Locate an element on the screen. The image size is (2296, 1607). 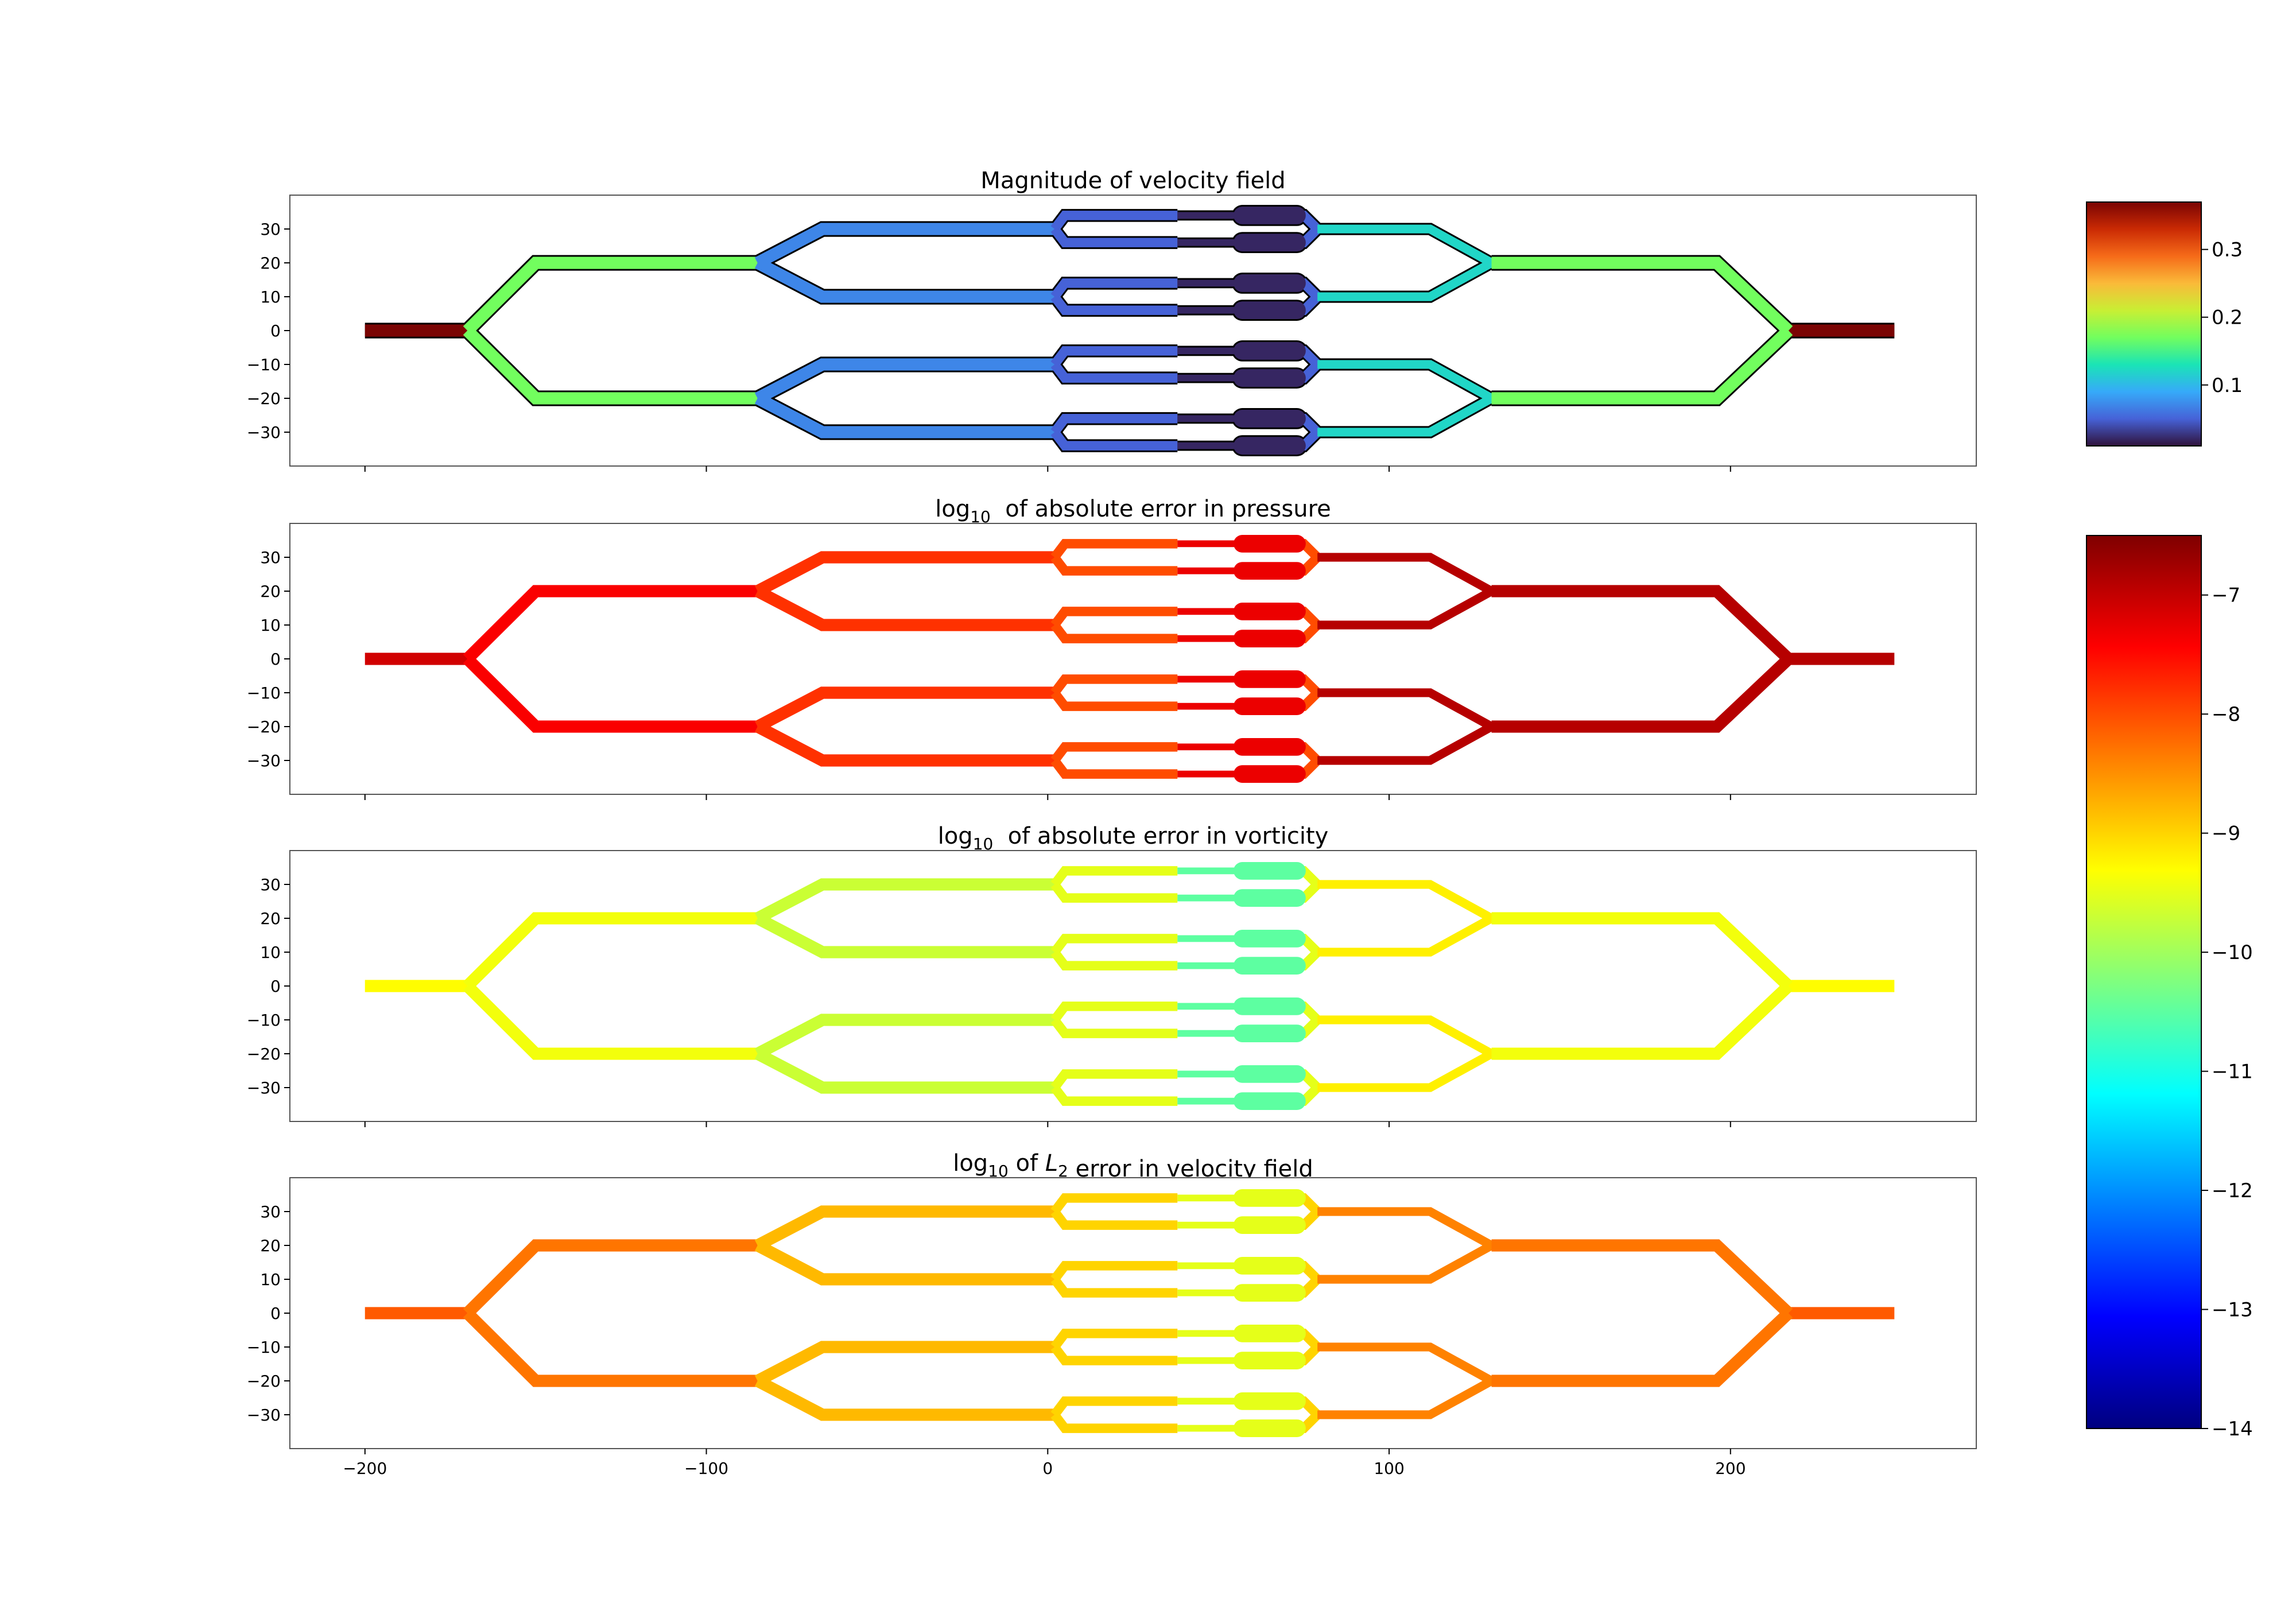
colorbar-tick-label: −13 is located at coordinates (2232, 1310).